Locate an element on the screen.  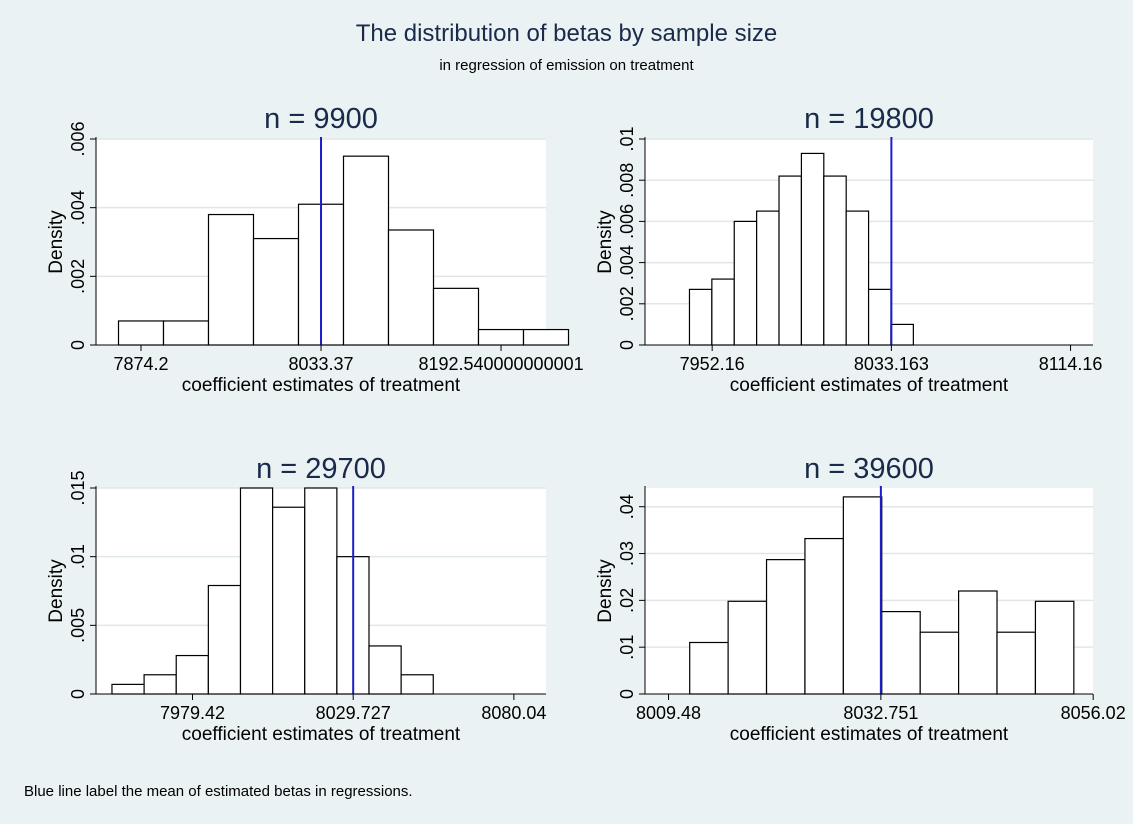
x-tick-label: 7952.16 is located at coordinates (712, 364).